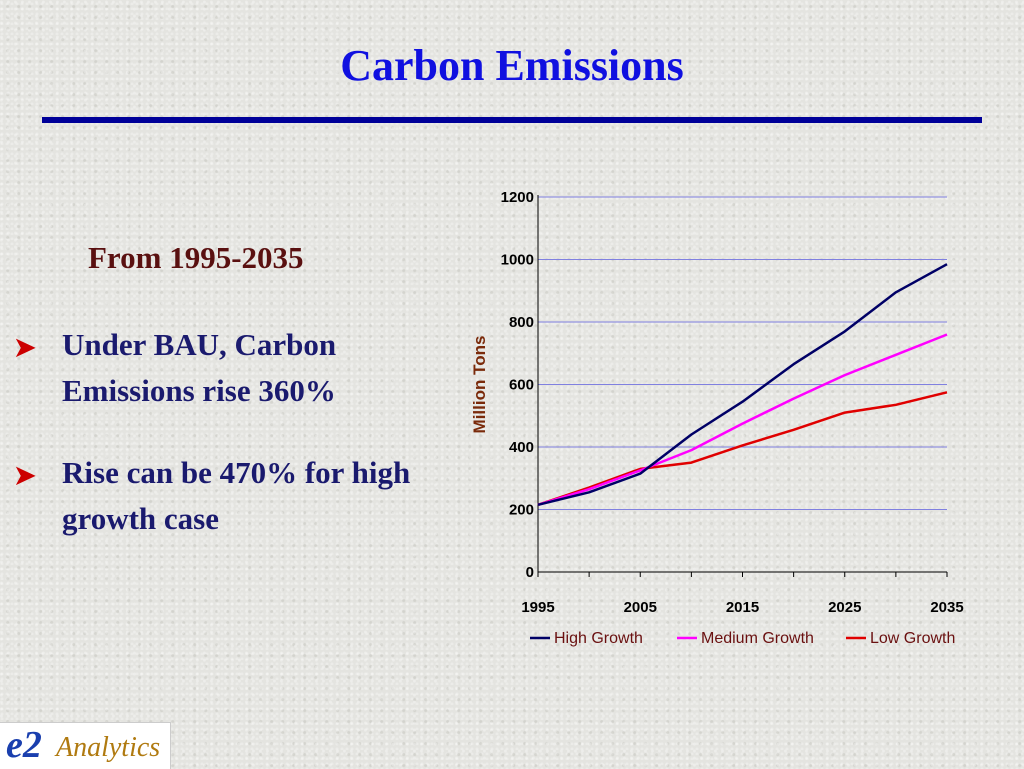 The width and height of the screenshot is (1024, 769). What do you see at coordinates (479, 385) in the screenshot?
I see `y-axis-label: Million Tons` at bounding box center [479, 385].